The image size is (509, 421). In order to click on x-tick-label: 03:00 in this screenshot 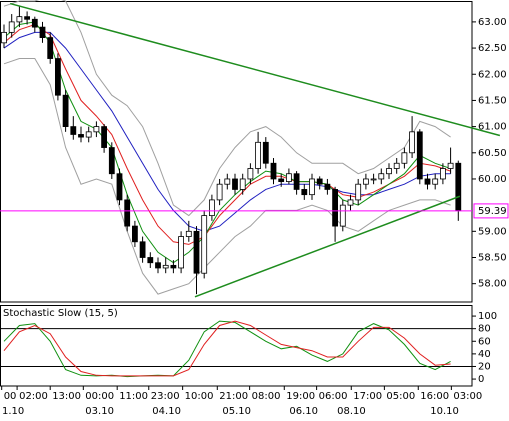, I will do `click(467, 396)`.